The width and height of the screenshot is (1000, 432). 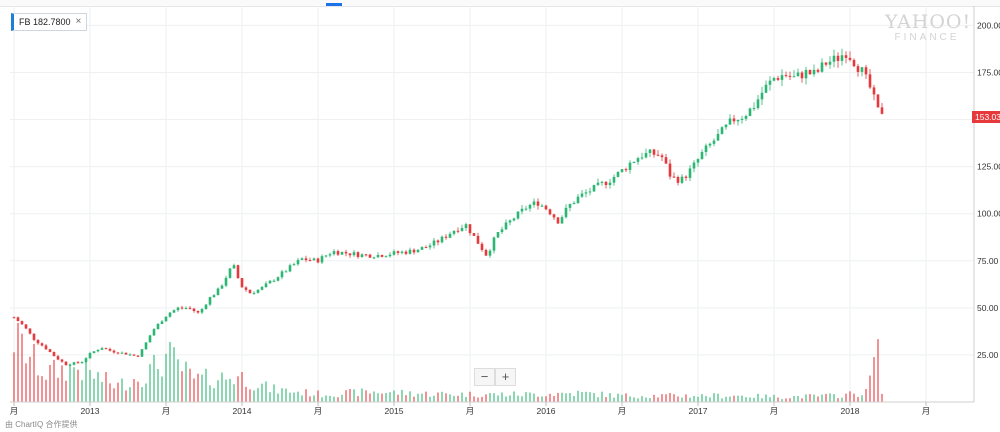 What do you see at coordinates (988, 214) in the screenshot?
I see `price-tick-label: 100.00` at bounding box center [988, 214].